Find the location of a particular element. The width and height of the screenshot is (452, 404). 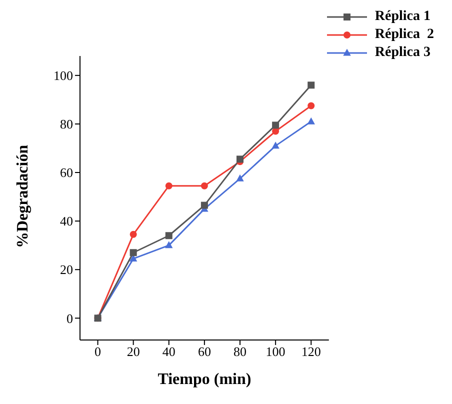

y-tick-label: 40 is located at coordinates (66, 221).